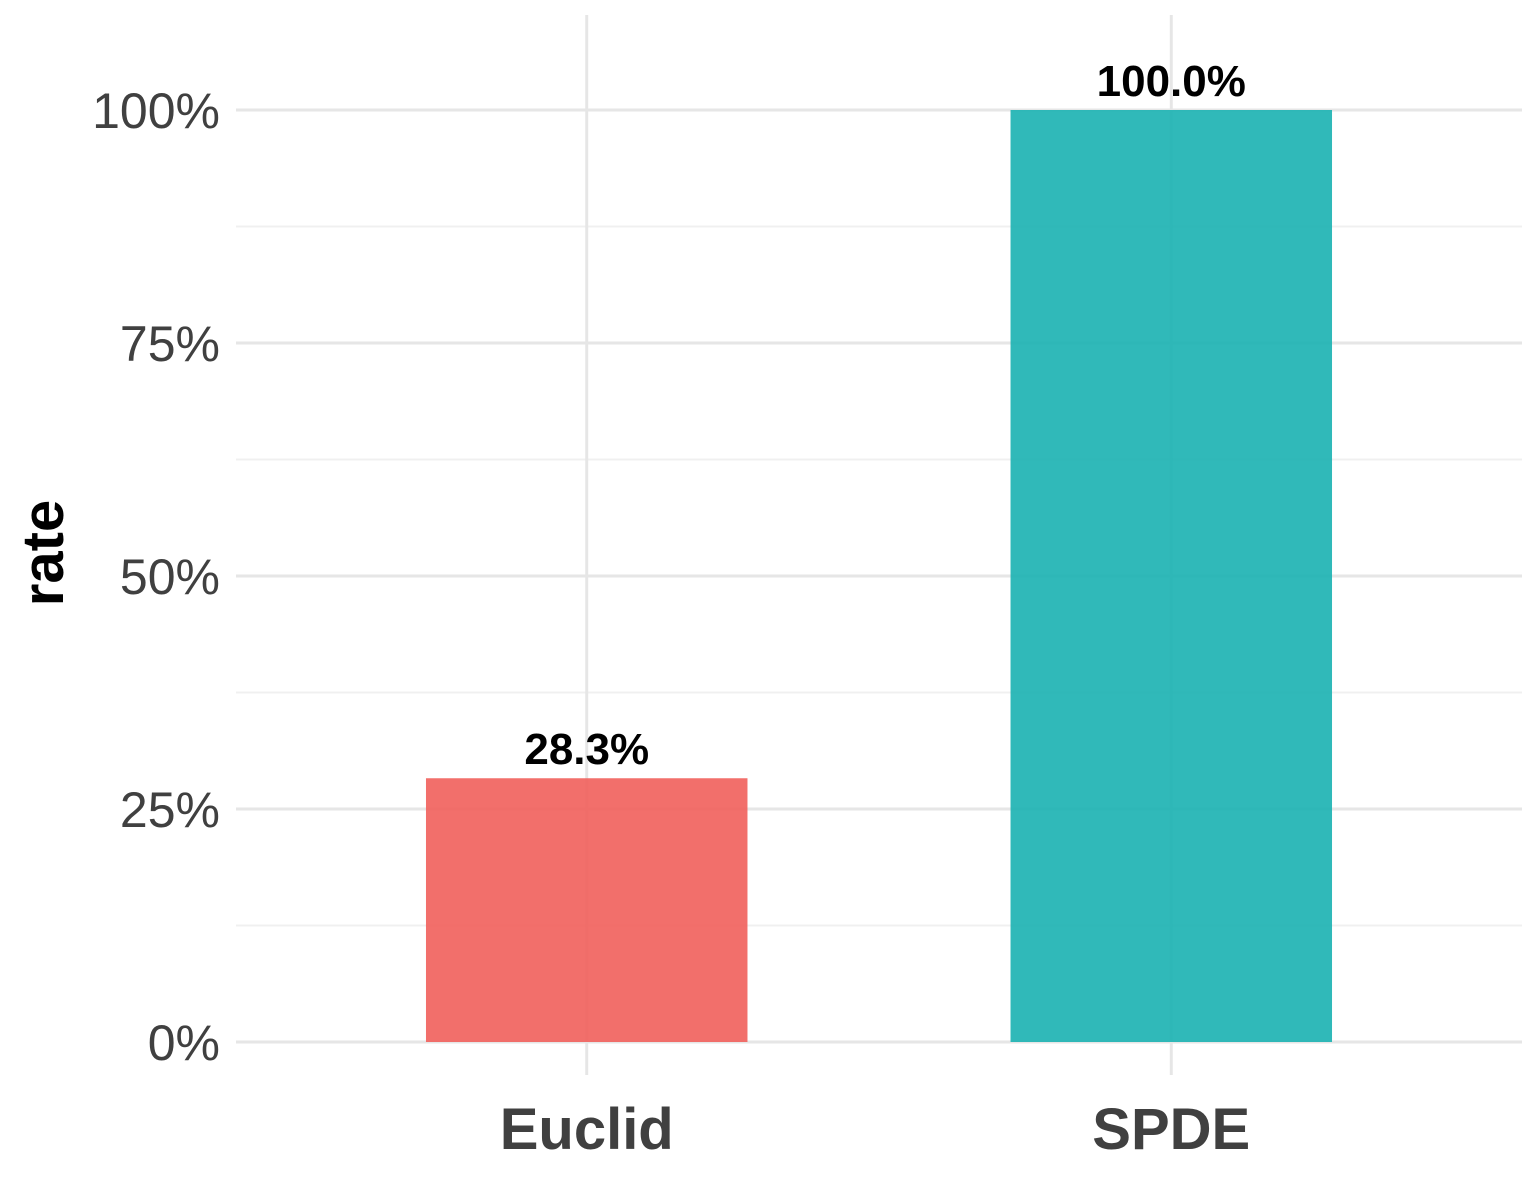  I want to click on x-tick-label: SPDE, so click(1171, 1129).